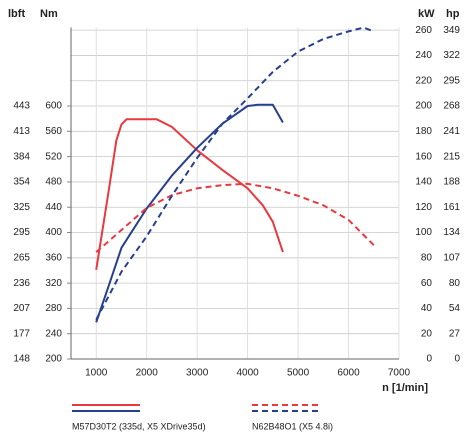 The image size is (469, 441). What do you see at coordinates (451, 232) in the screenshot?
I see `y4-tick-label: 134` at bounding box center [451, 232].